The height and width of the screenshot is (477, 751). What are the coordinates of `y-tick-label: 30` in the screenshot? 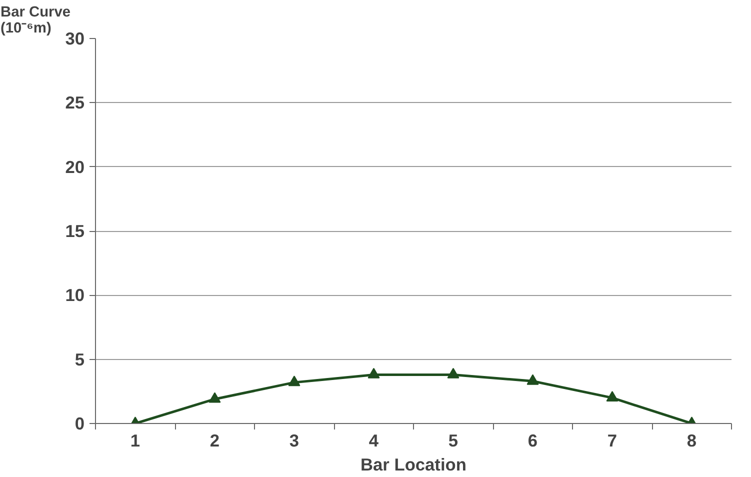 It's located at (75, 38).